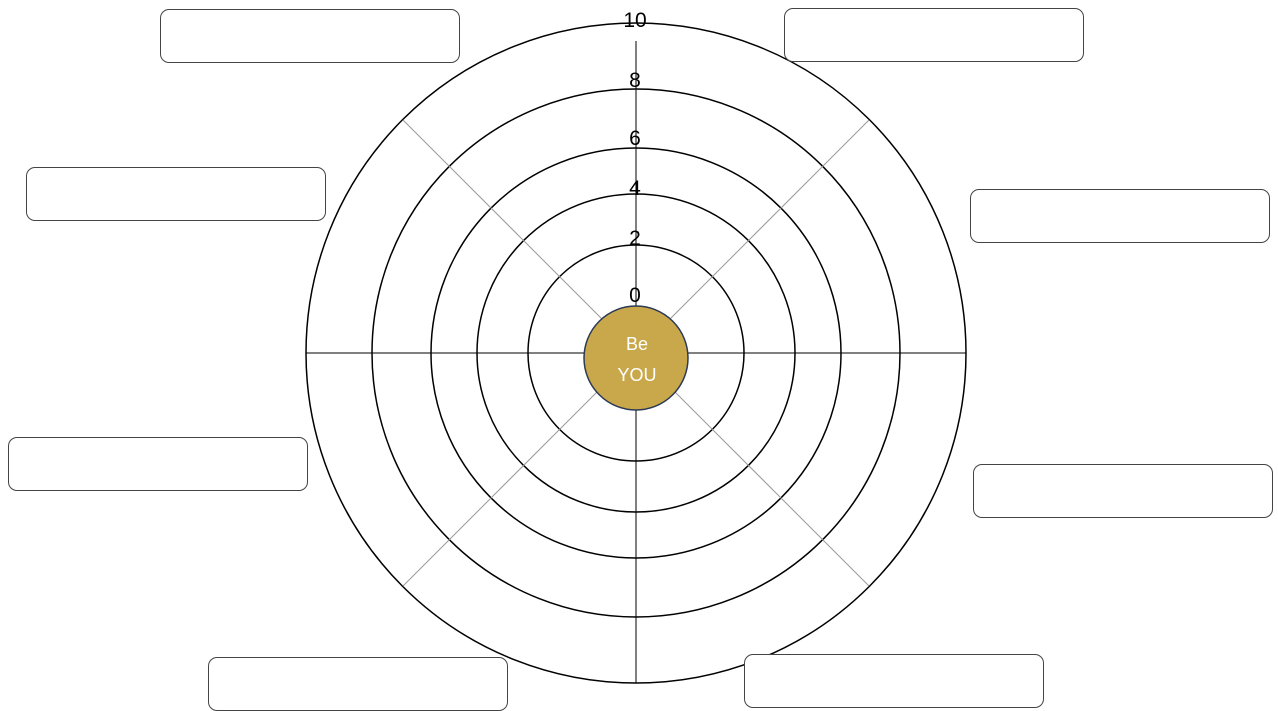 This screenshot has height=711, width=1278. I want to click on segment-label-box-top-right, so click(934, 35).